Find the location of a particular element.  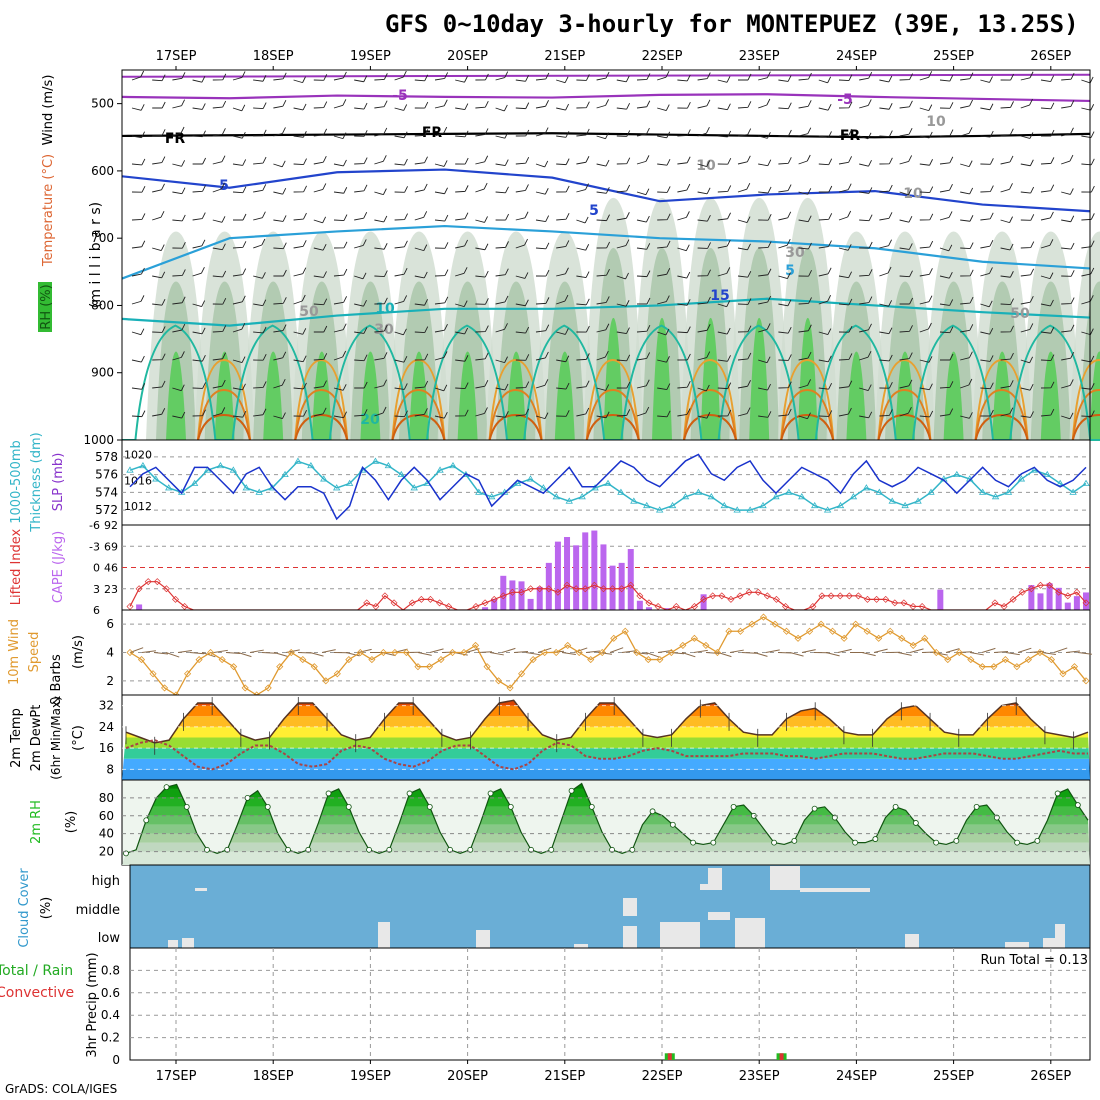

xtick-label-bottom: 19SEP is located at coordinates (370, 1076).